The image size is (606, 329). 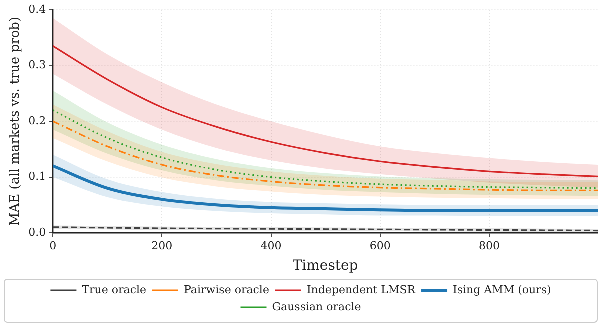 What do you see at coordinates (114, 289) in the screenshot?
I see `legend-label: True oracle` at bounding box center [114, 289].